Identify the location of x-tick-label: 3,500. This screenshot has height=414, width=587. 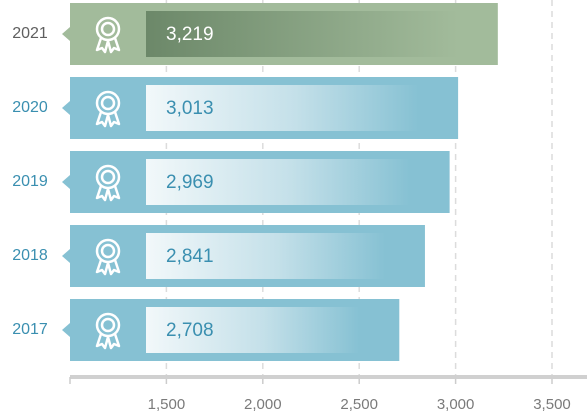
(552, 404).